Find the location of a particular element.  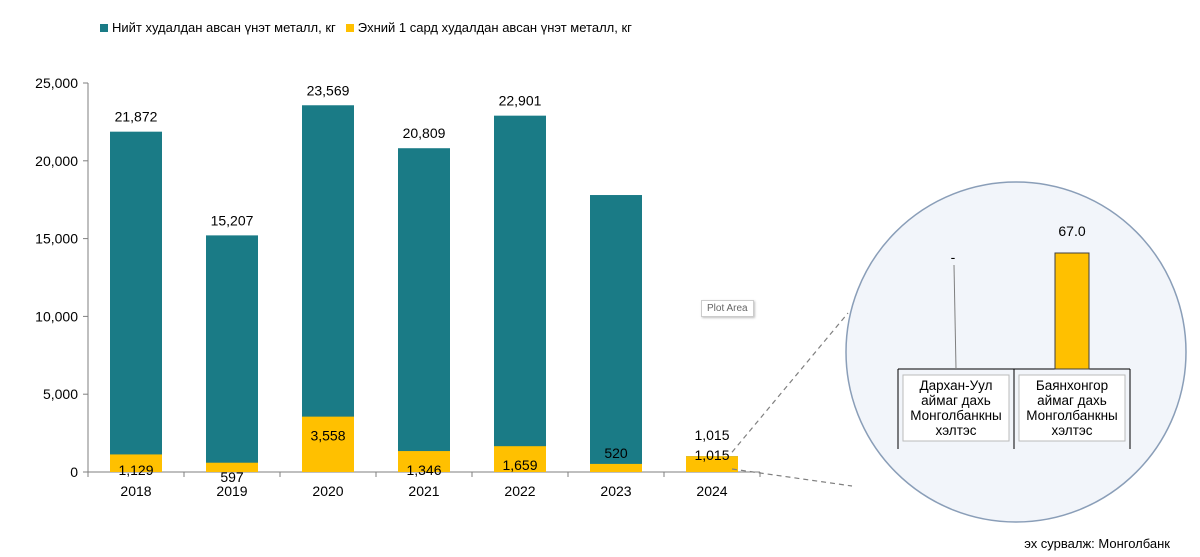

legend-item-total: Нийт худалдан авсан үнэт металл, кг is located at coordinates (218, 27).